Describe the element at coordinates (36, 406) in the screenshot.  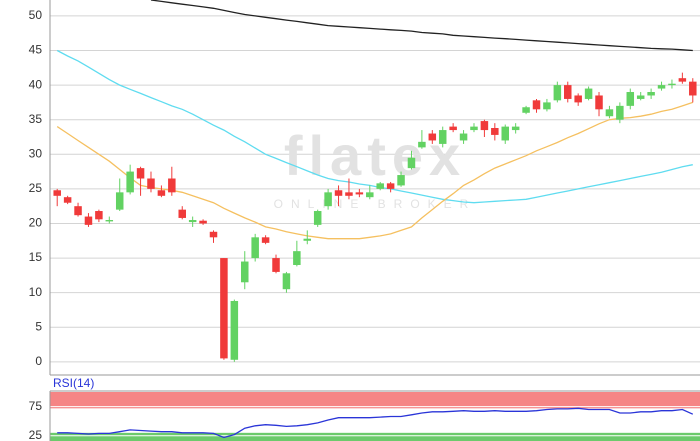
I see `y-tick-label: 75` at that location.